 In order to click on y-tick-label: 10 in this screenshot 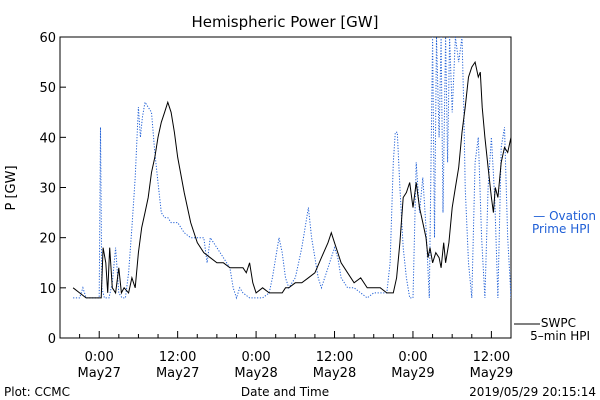, I will do `click(47, 289)`.